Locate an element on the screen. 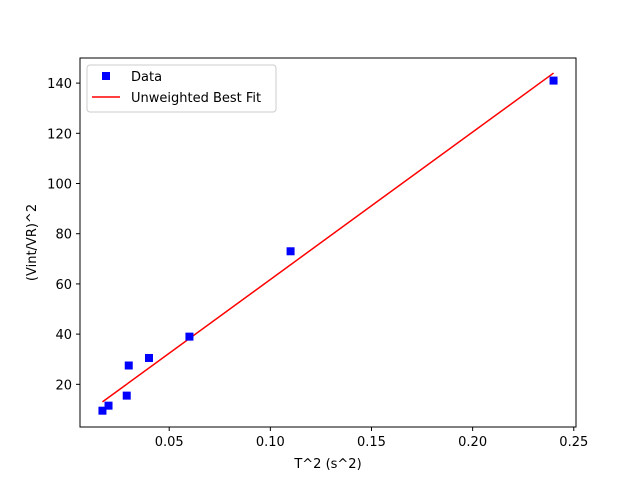 This screenshot has width=640, height=480. y-tick-label: 80 is located at coordinates (63, 235).